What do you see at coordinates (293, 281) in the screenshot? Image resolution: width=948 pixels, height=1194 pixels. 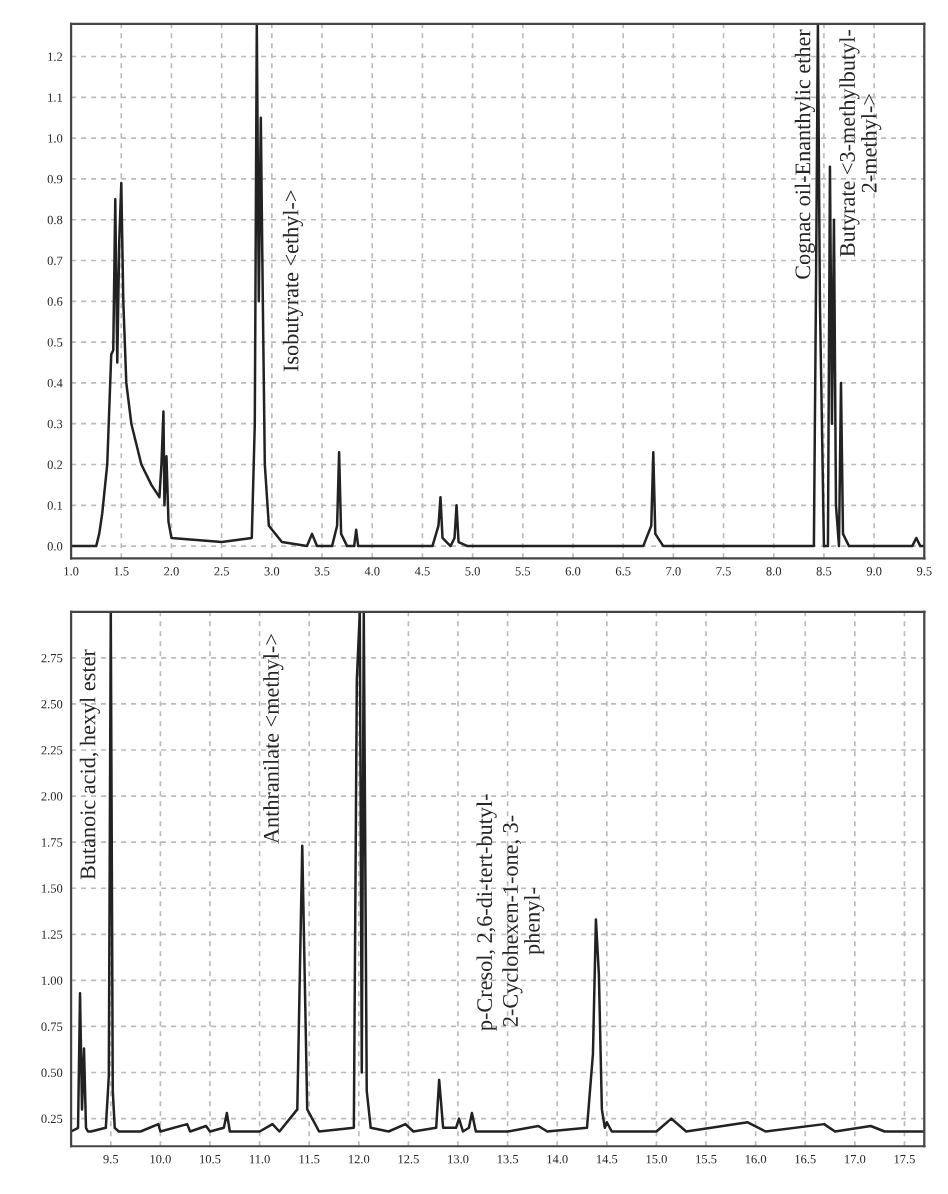 I see `annotation: Isobutyrate <ethyl->` at bounding box center [293, 281].